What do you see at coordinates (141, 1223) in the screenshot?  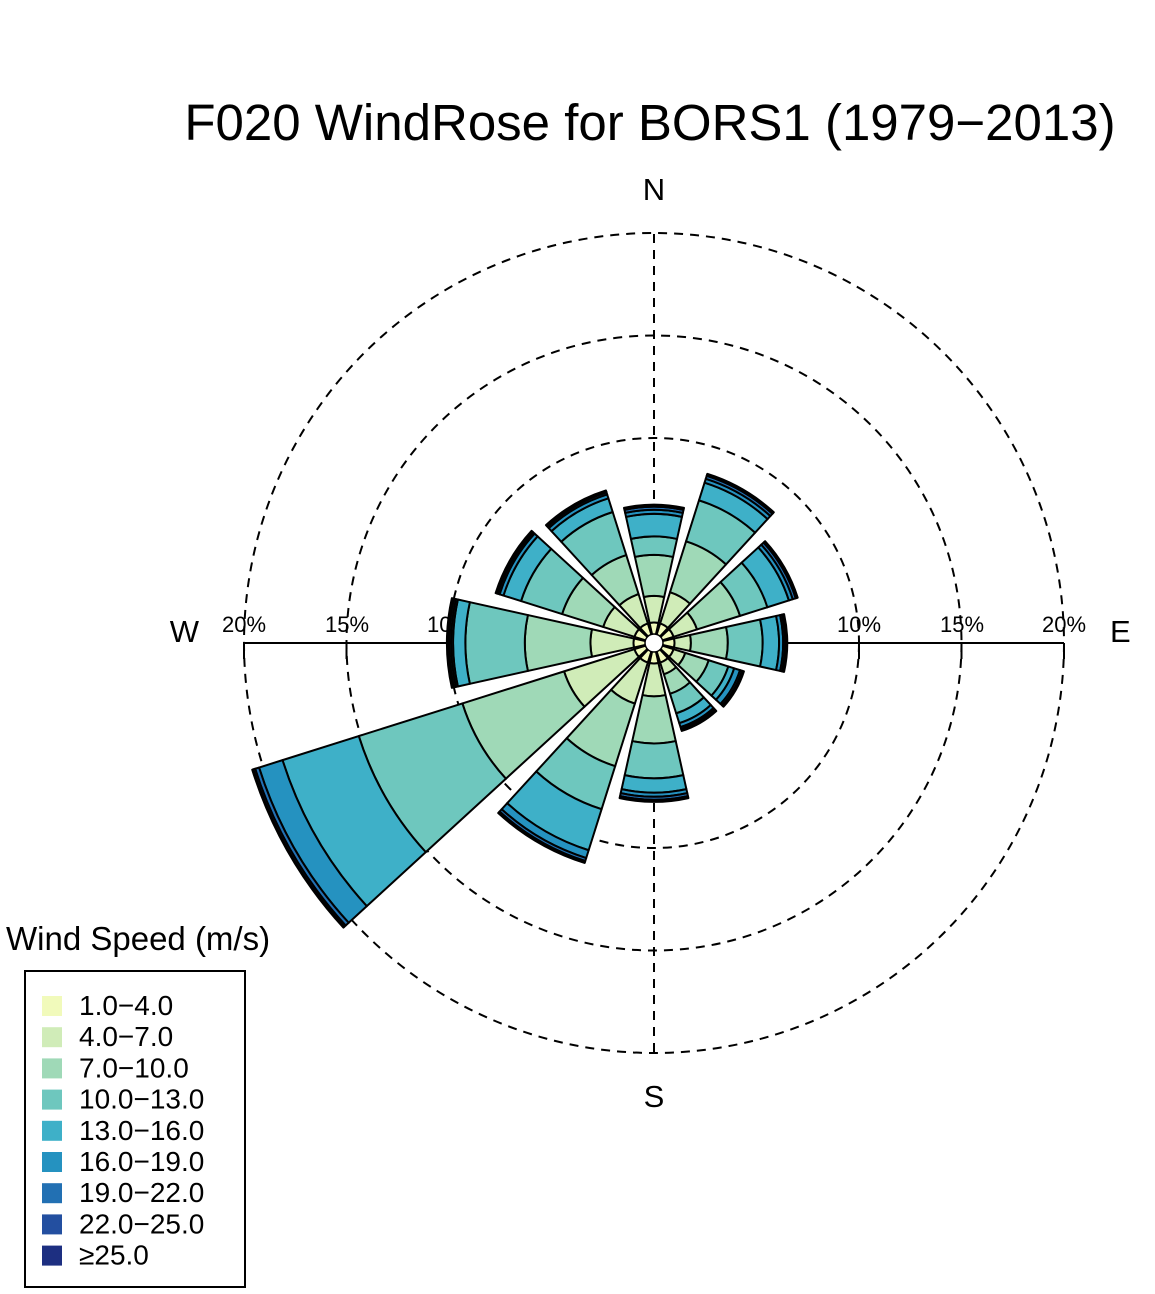 I see `legend-label: 22.0−25.0` at bounding box center [141, 1223].